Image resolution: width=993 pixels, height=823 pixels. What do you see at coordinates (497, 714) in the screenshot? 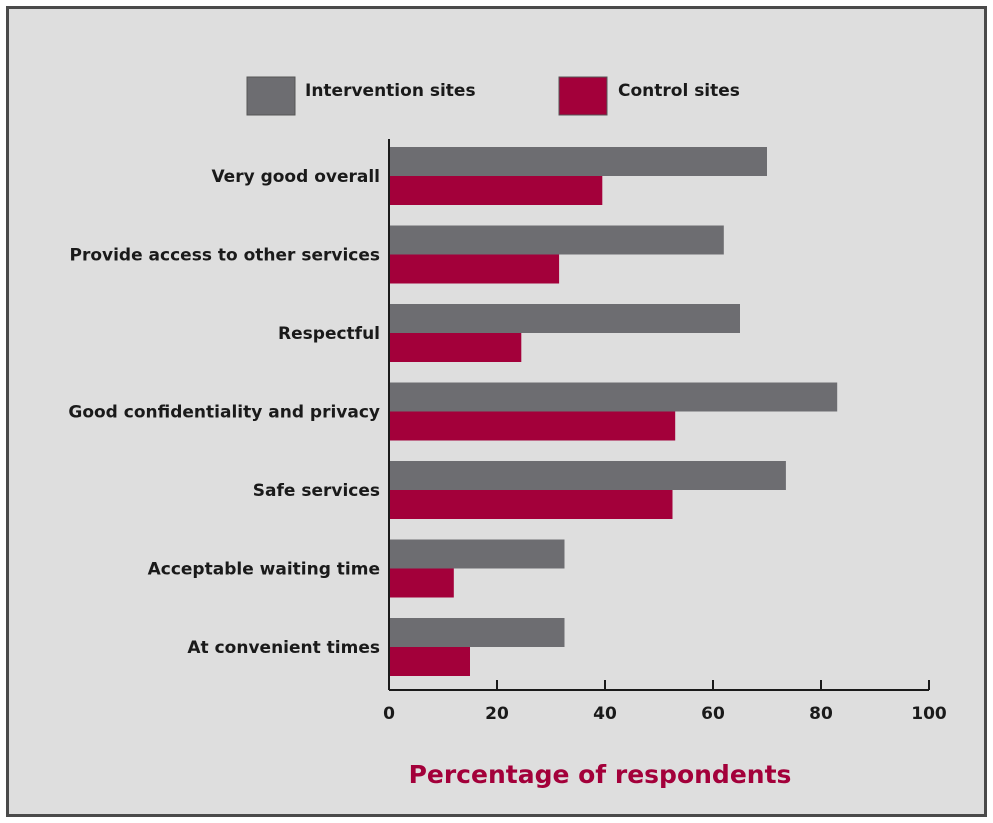
I see `x-tick-label: 20` at bounding box center [497, 714].